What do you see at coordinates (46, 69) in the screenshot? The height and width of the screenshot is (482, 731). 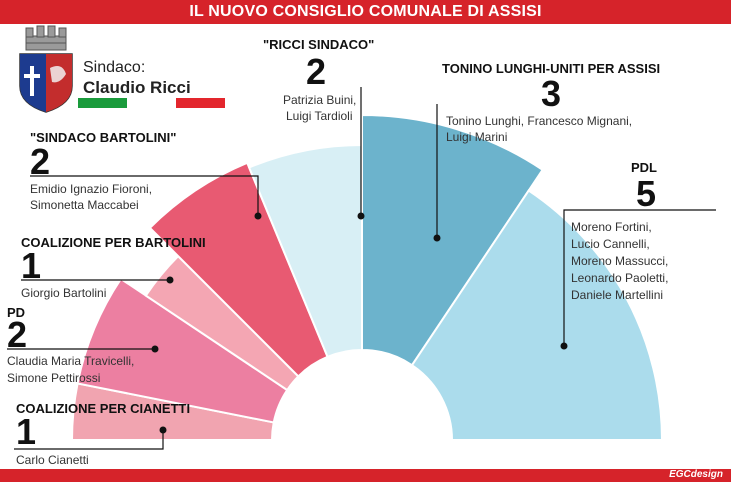 I see `assisi-coat-of-arms-icon` at bounding box center [46, 69].